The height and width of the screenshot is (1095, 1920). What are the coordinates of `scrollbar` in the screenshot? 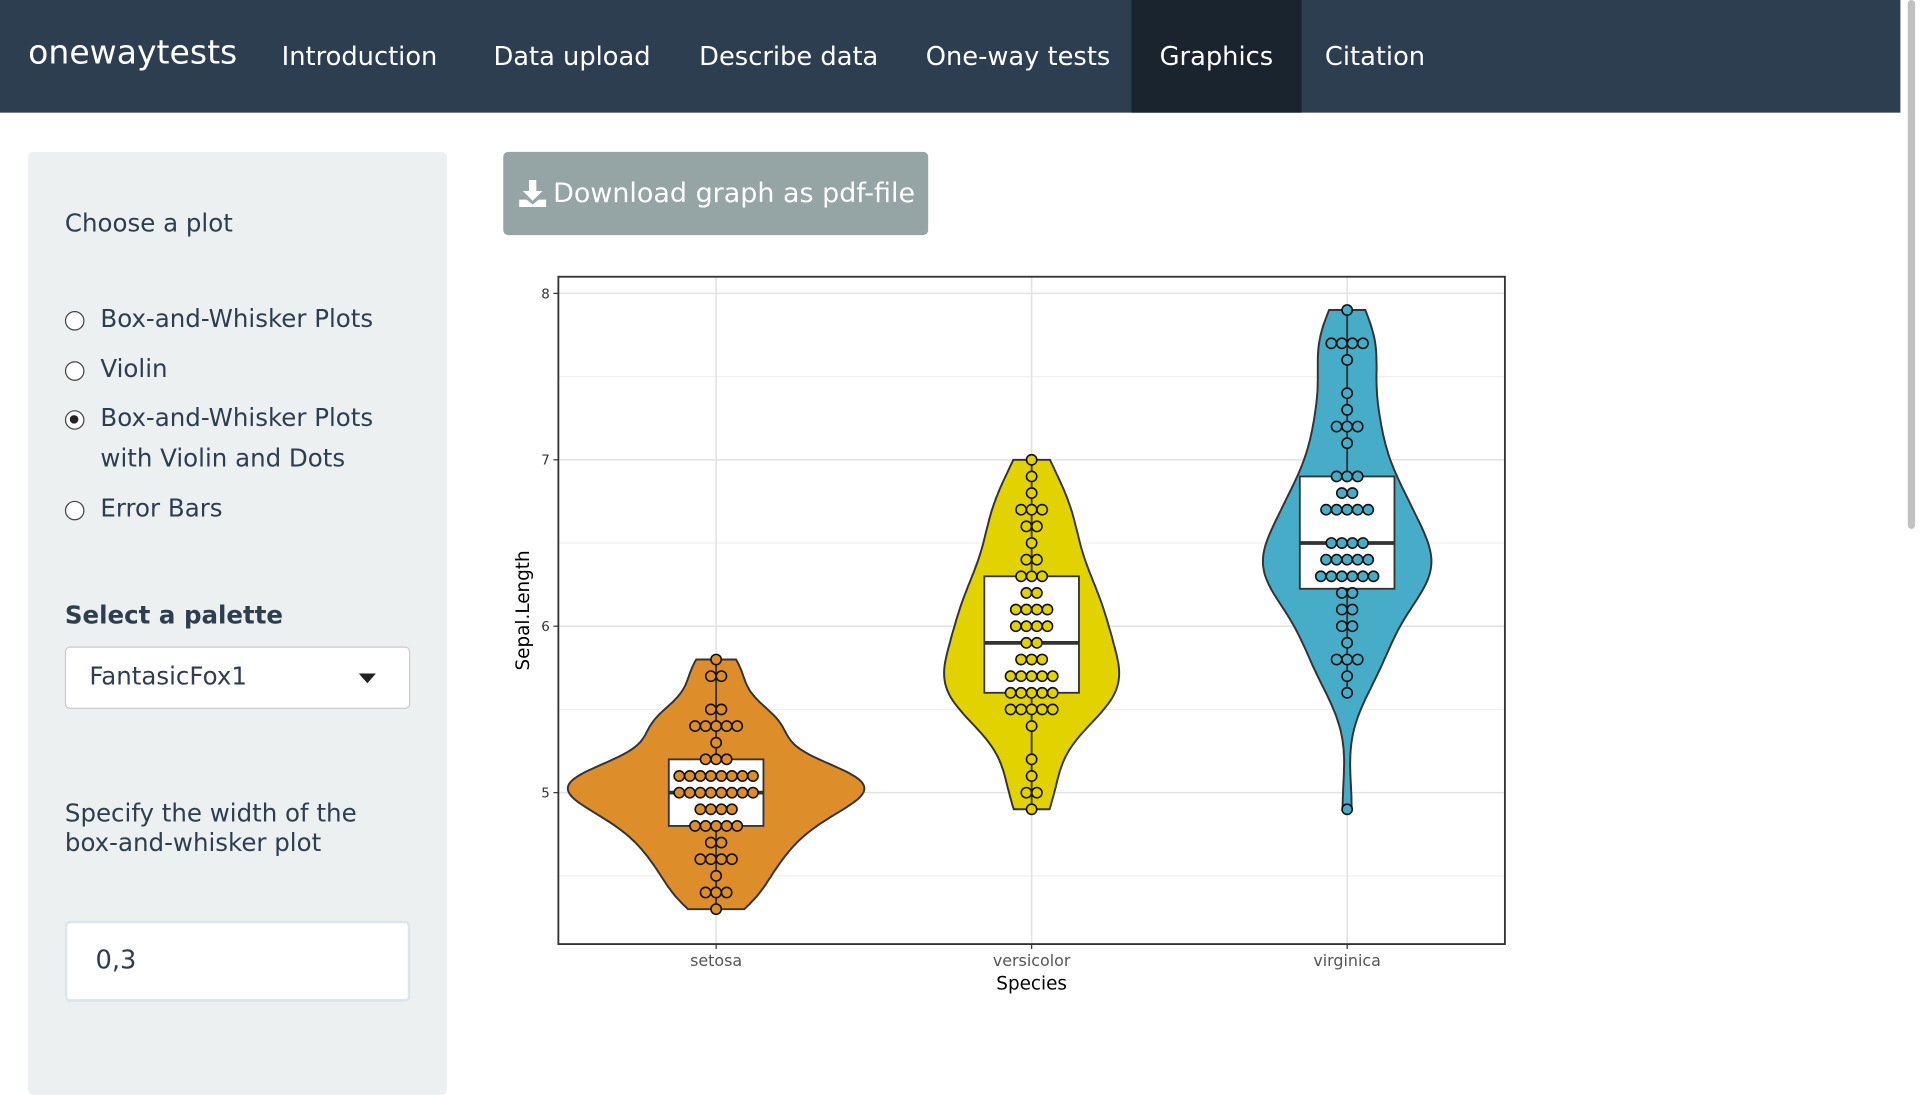 It's located at (1911, 264).